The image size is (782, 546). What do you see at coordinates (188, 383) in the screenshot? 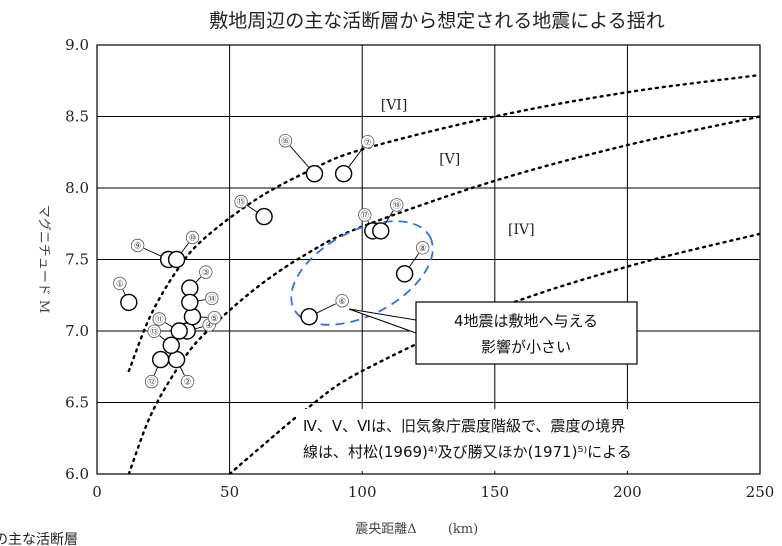
I see `point-label: ②` at bounding box center [188, 383].